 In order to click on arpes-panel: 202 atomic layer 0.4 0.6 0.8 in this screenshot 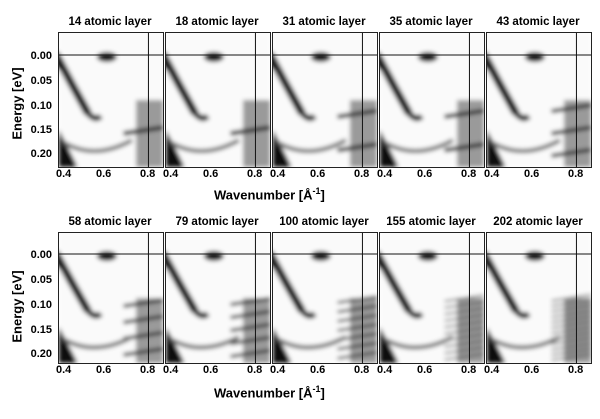, I will do `click(538, 295)`.